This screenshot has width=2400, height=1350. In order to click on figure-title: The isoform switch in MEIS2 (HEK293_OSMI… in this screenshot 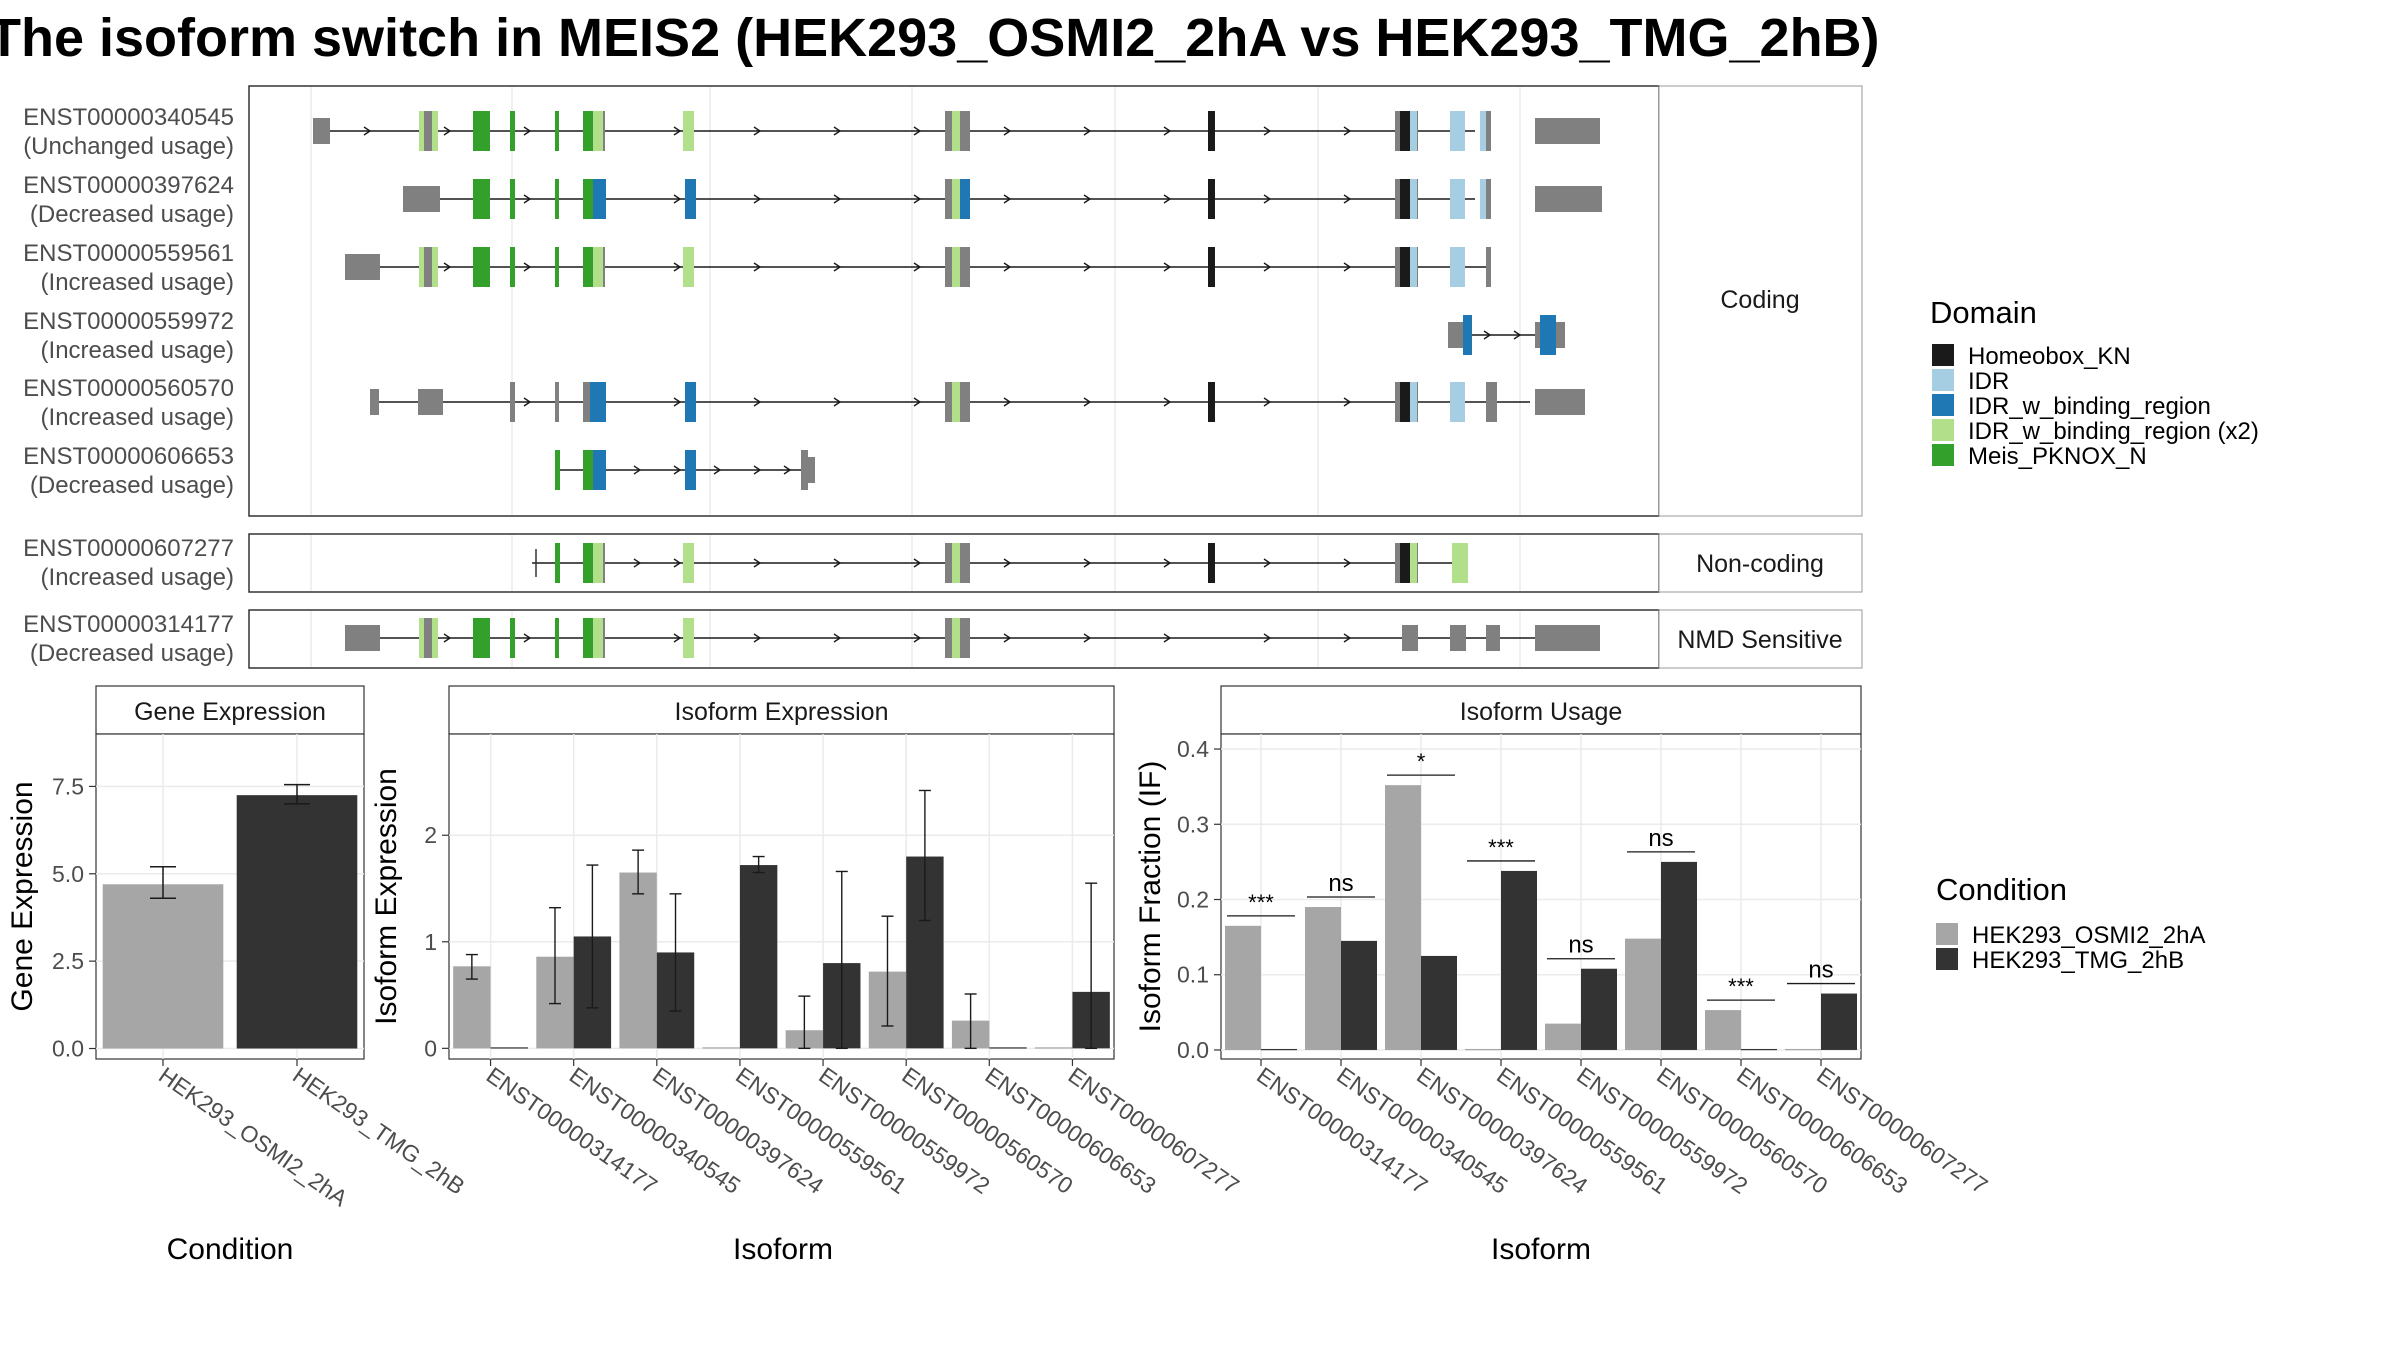, I will do `click(940, 38)`.